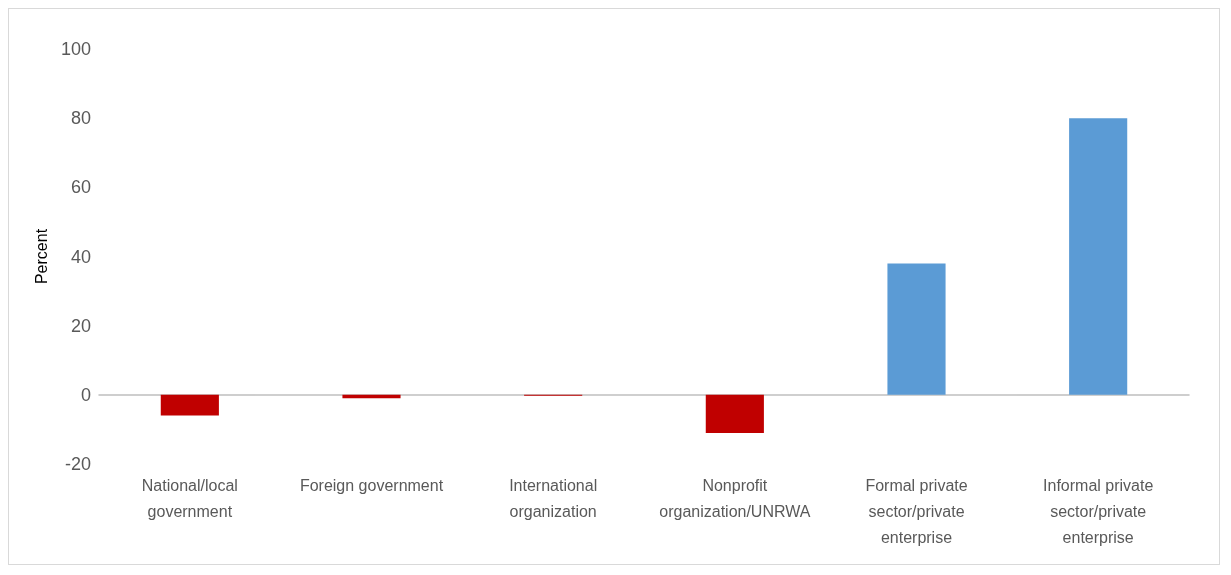 The width and height of the screenshot is (1231, 575). I want to click on x-tick-label: Informal private sector/private enterprise, so click(1098, 511).